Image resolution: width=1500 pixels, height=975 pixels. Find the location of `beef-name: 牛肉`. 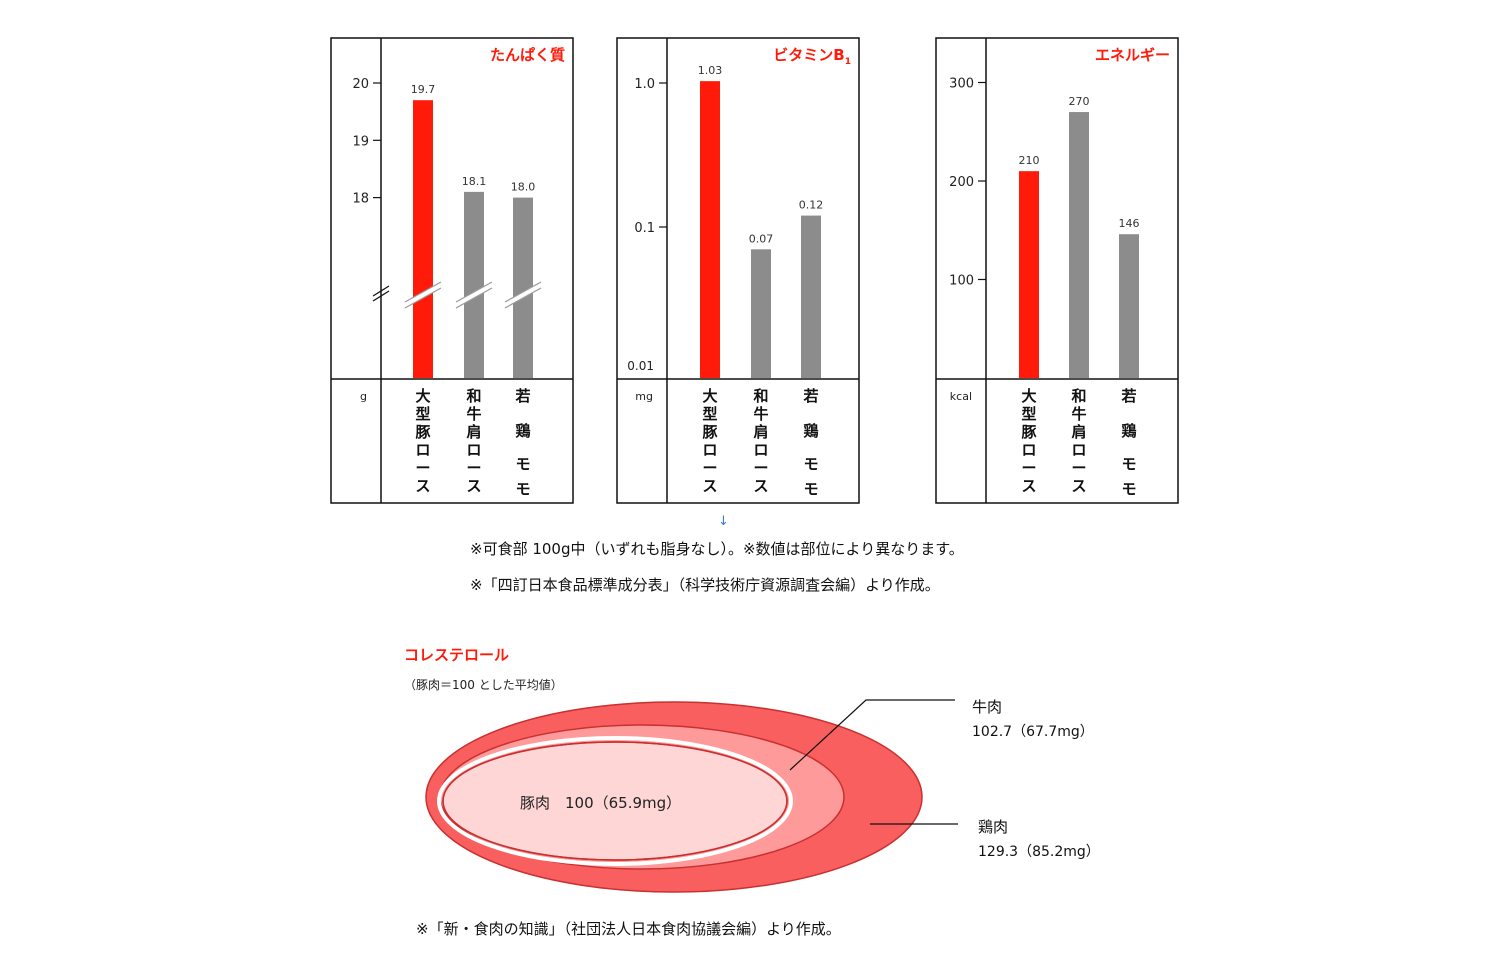

beef-name: 牛肉 is located at coordinates (987, 707).